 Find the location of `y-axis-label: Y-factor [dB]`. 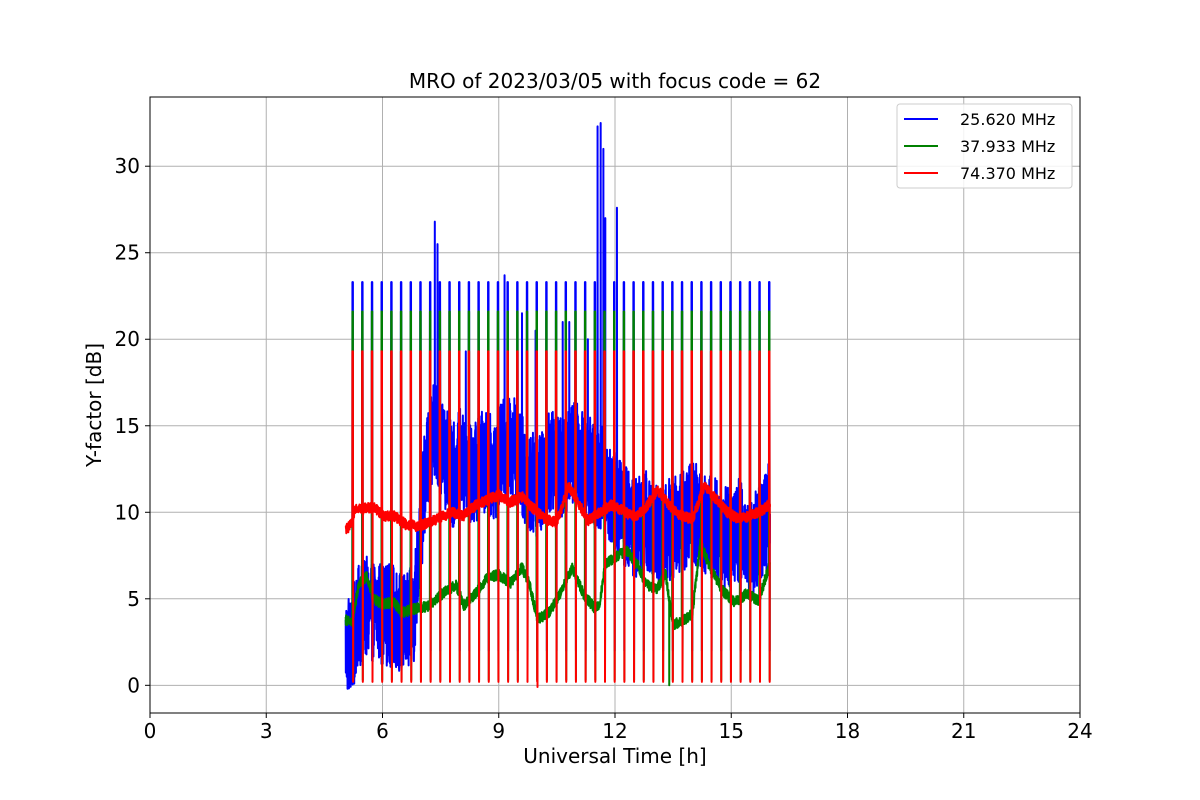

y-axis-label: Y-factor [dB] is located at coordinates (94, 405).